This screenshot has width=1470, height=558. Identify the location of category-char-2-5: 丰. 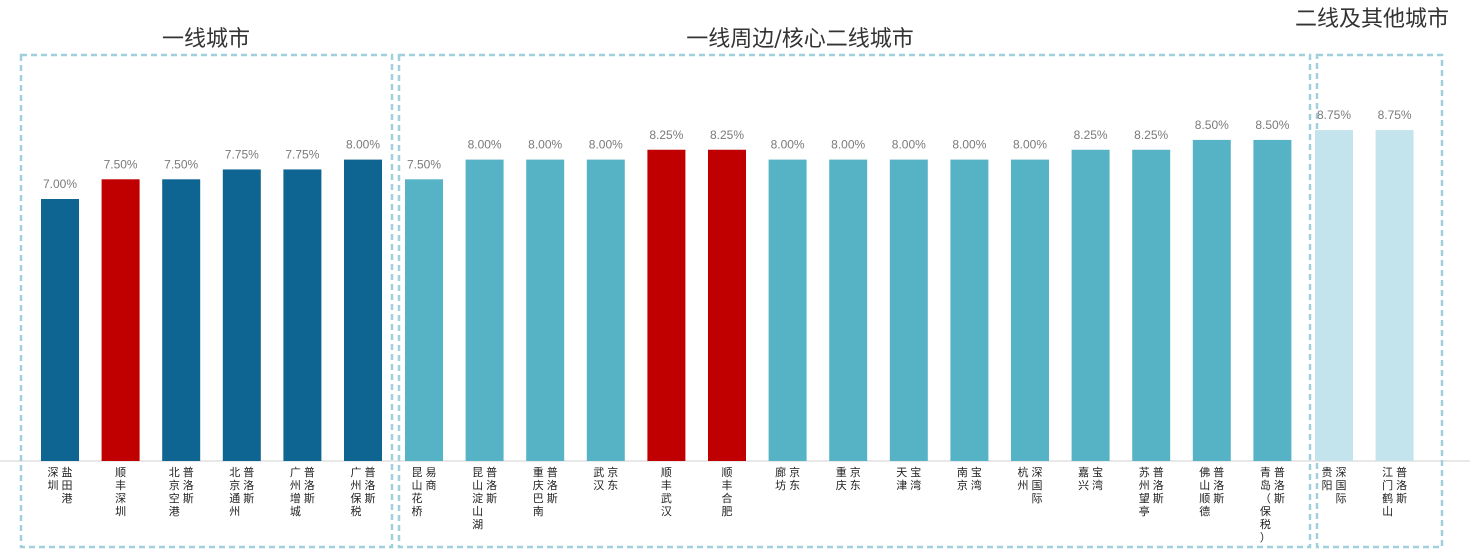
(666, 485).